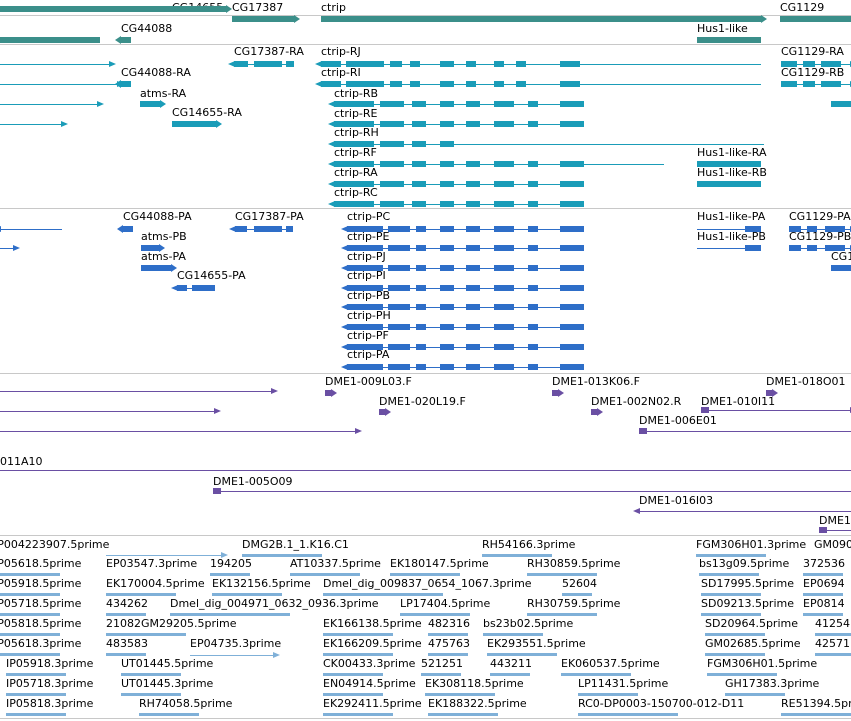  What do you see at coordinates (335, 563) in the screenshot?
I see `feature-label: AT10337.5prime` at bounding box center [335, 563].